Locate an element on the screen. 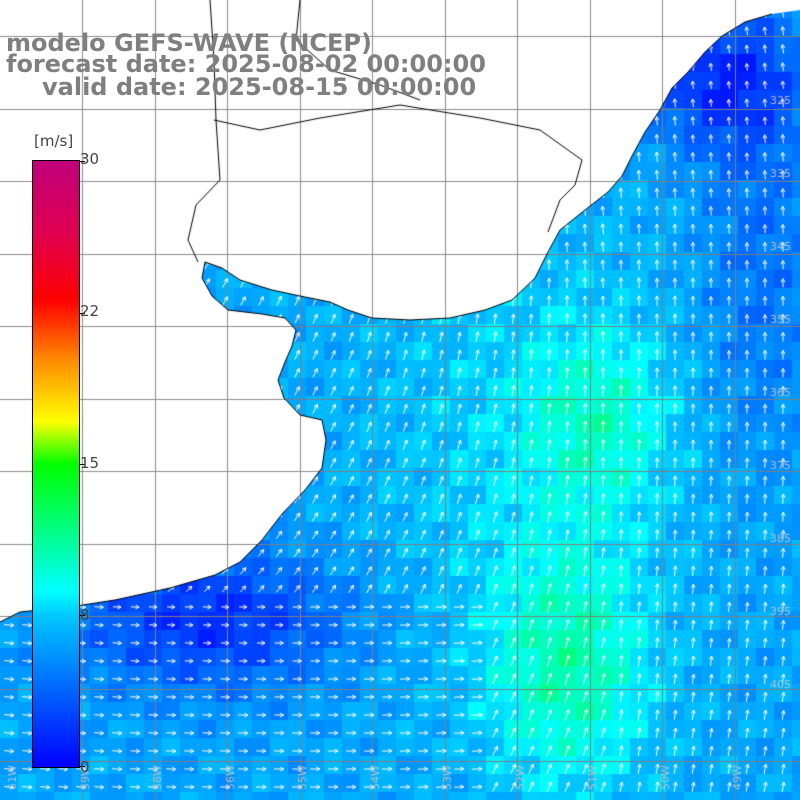 The width and height of the screenshot is (800, 800). colorbar-tick-label: 22 is located at coordinates (90, 311).